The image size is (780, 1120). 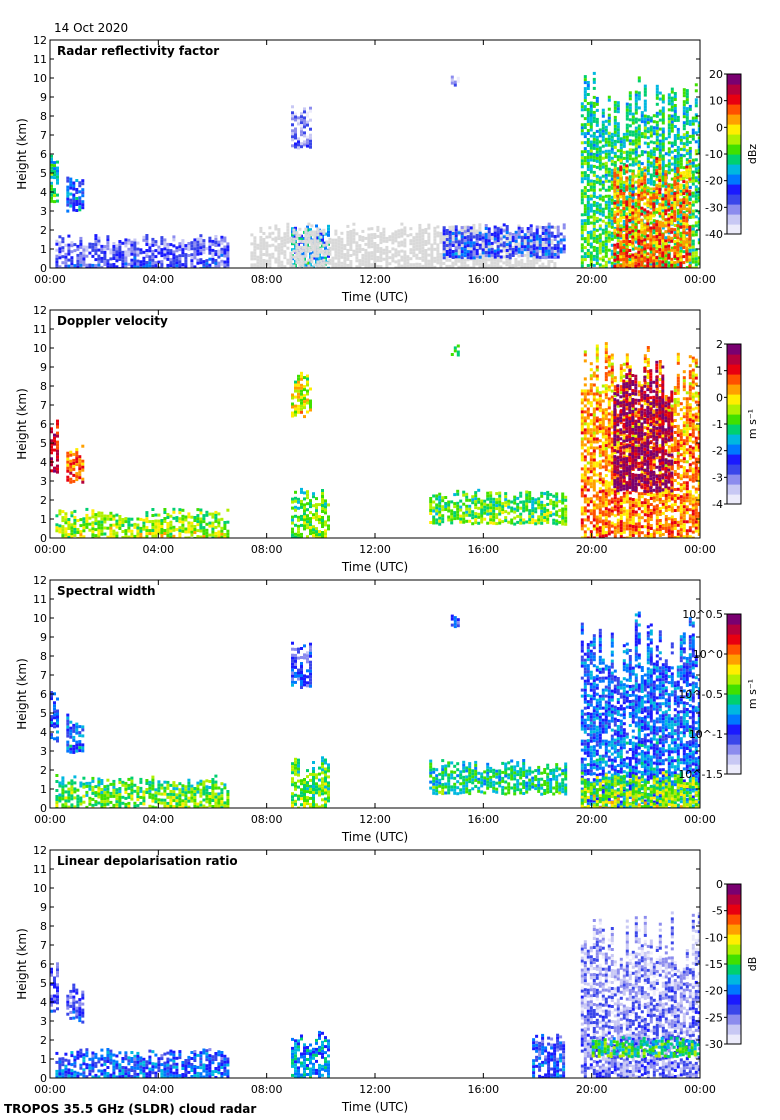 I want to click on colorbar-tick-label: 10, so click(x=716, y=101).